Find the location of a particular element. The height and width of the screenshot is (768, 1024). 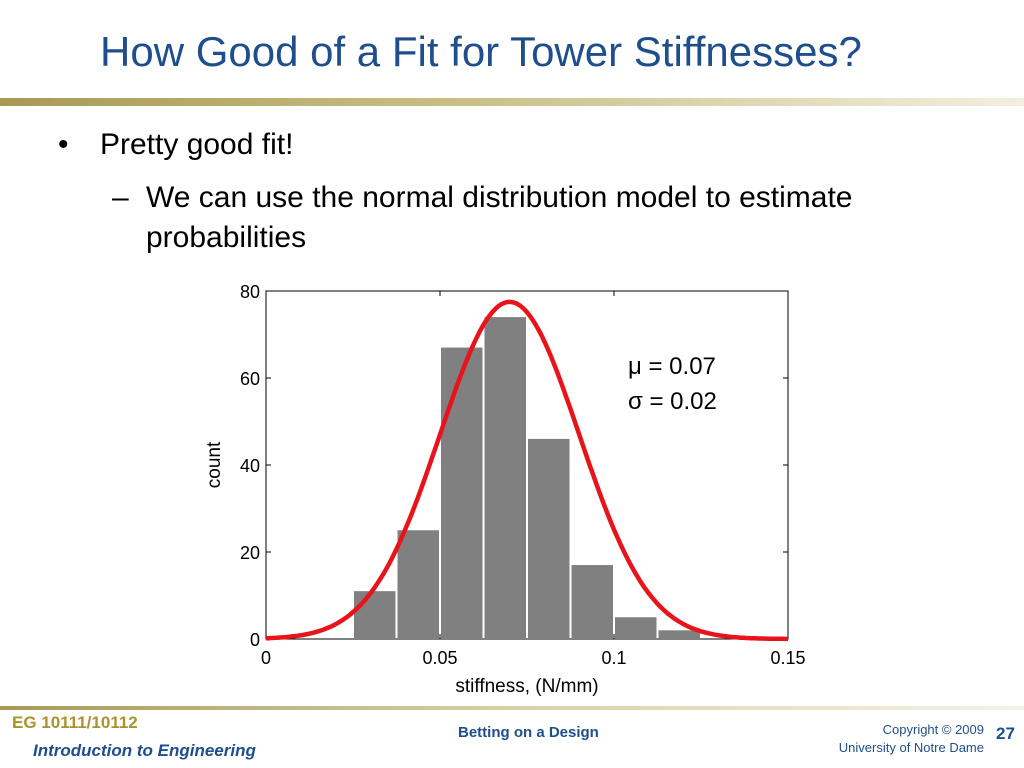

title-divider is located at coordinates (512, 102).